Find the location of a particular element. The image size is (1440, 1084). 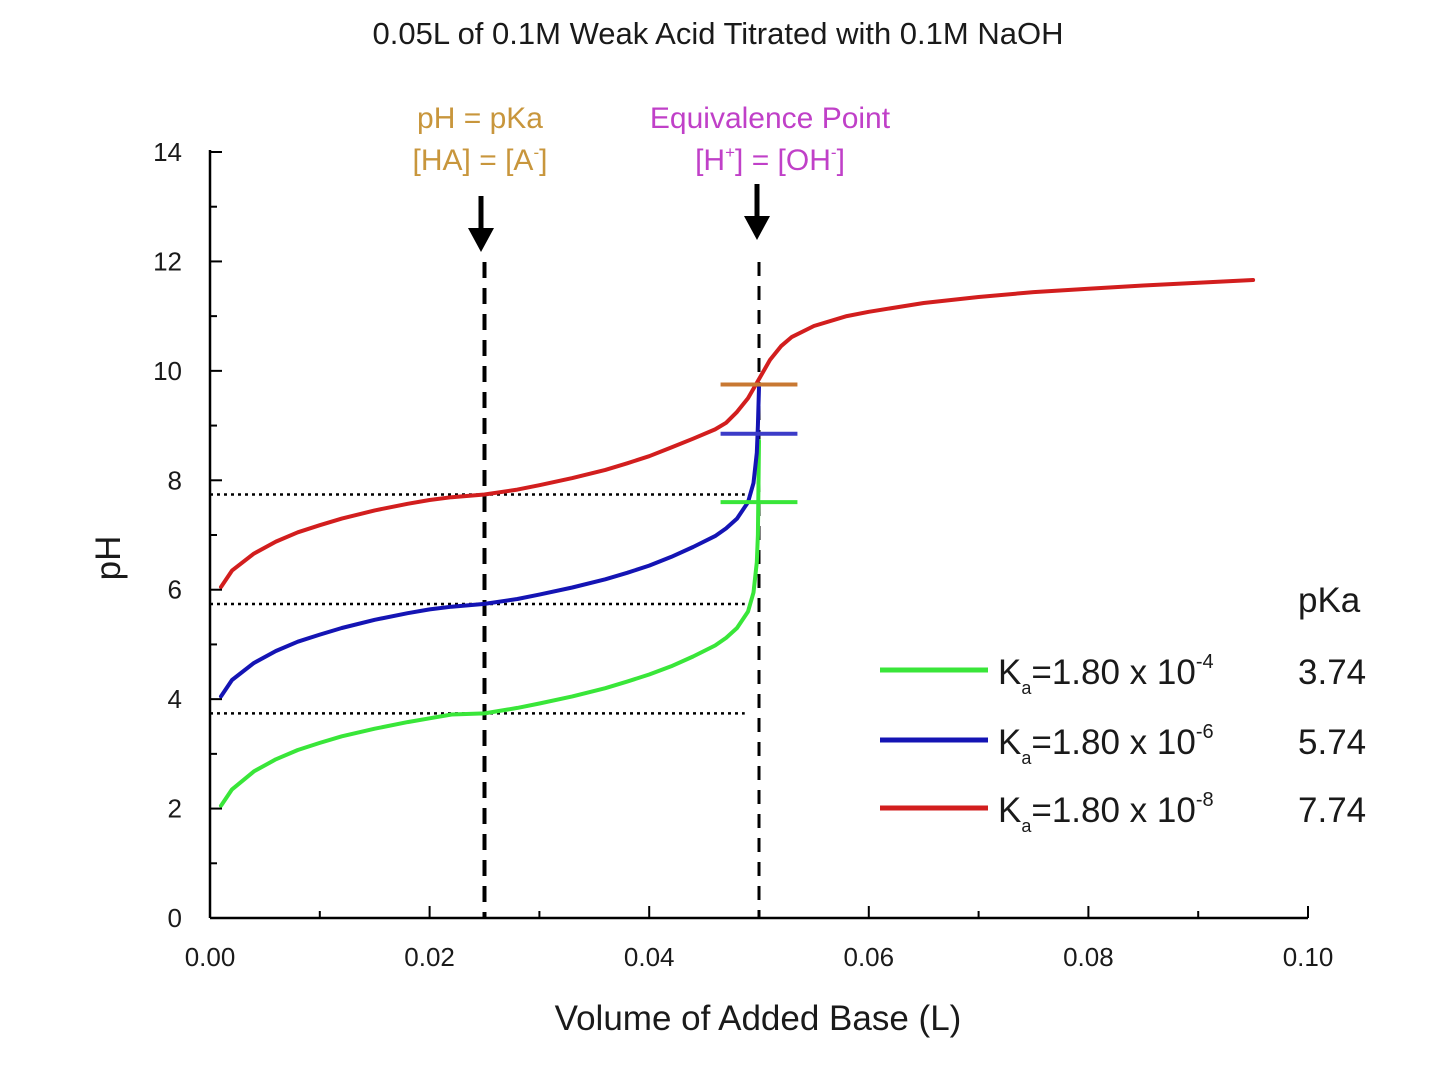

y-tick-label: 10 is located at coordinates (167, 371).